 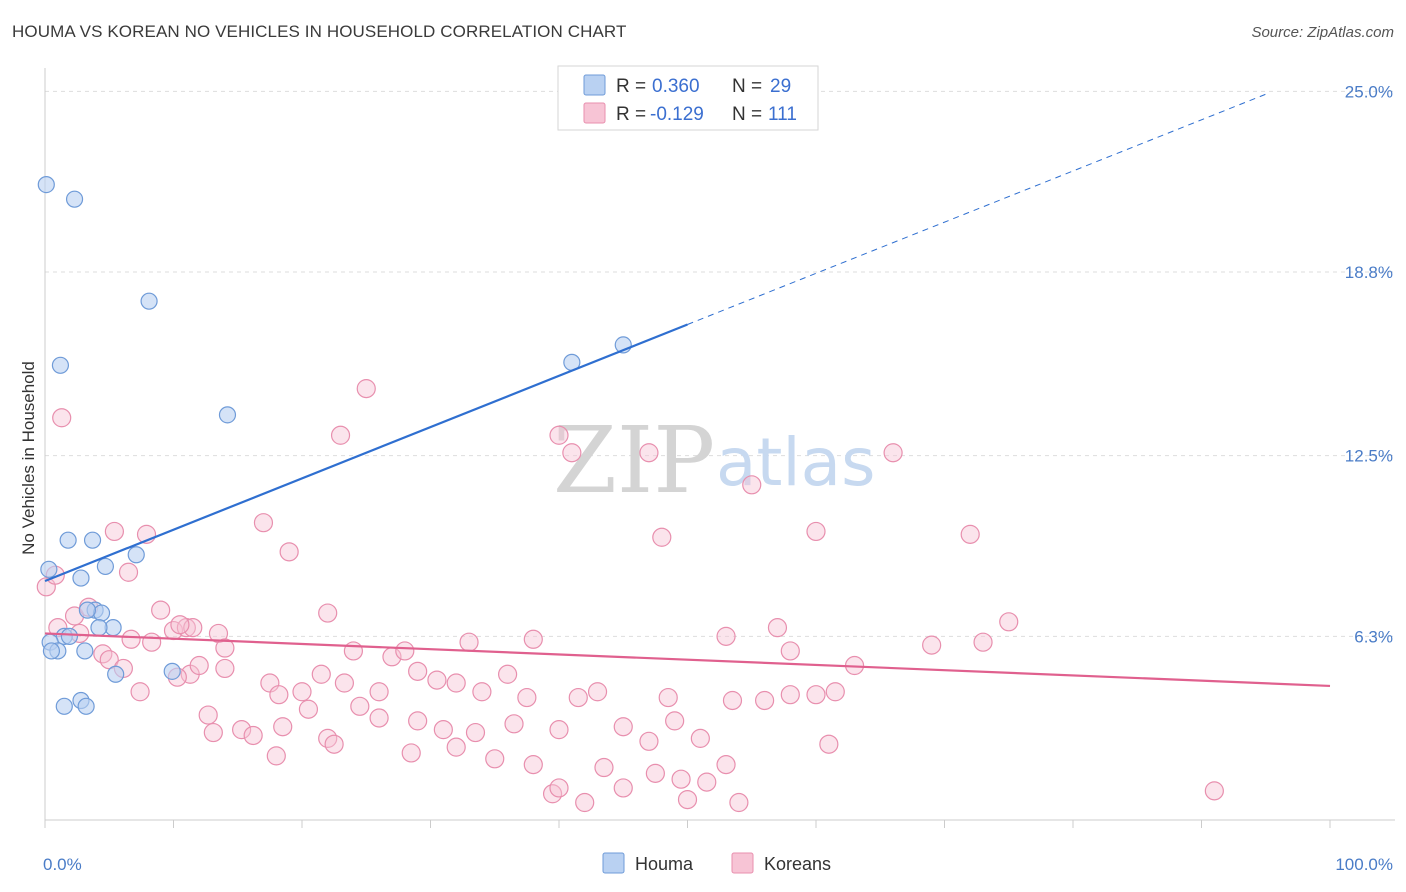 I want to click on legend-r-label-koreans: R =, so click(x=631, y=114).